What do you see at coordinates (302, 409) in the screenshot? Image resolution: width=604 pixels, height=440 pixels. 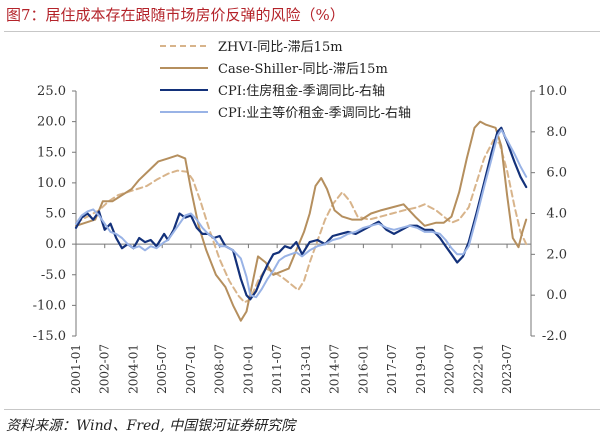 I see `source-divider` at bounding box center [302, 409].